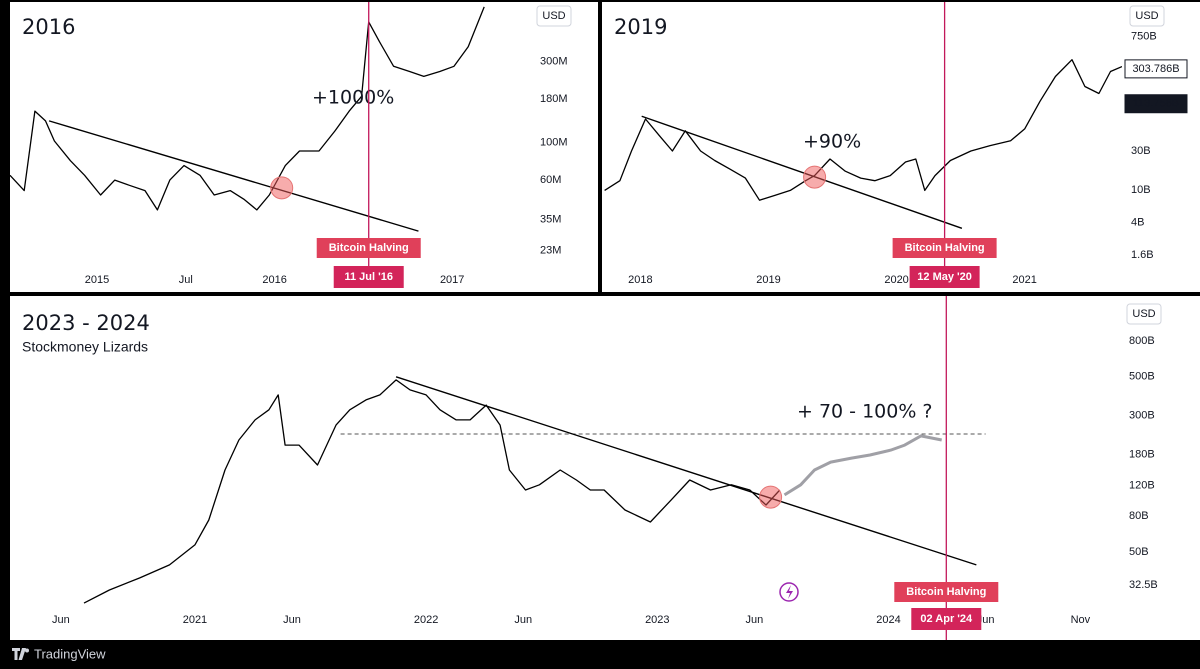 The image size is (1200, 669). Describe the element at coordinates (1137, 222) in the screenshot. I see `y-tick-label: 4B` at that location.